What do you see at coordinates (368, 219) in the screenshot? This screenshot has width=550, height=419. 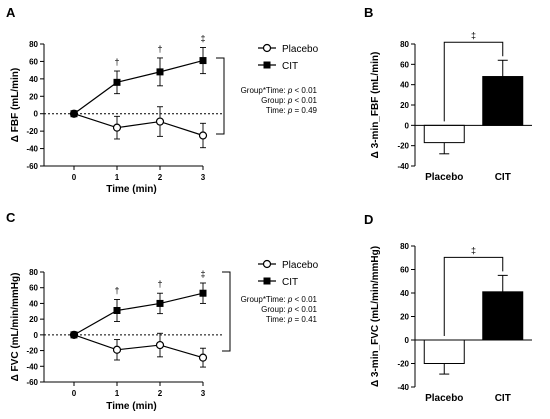 I see `panel-letter: D` at bounding box center [368, 219].